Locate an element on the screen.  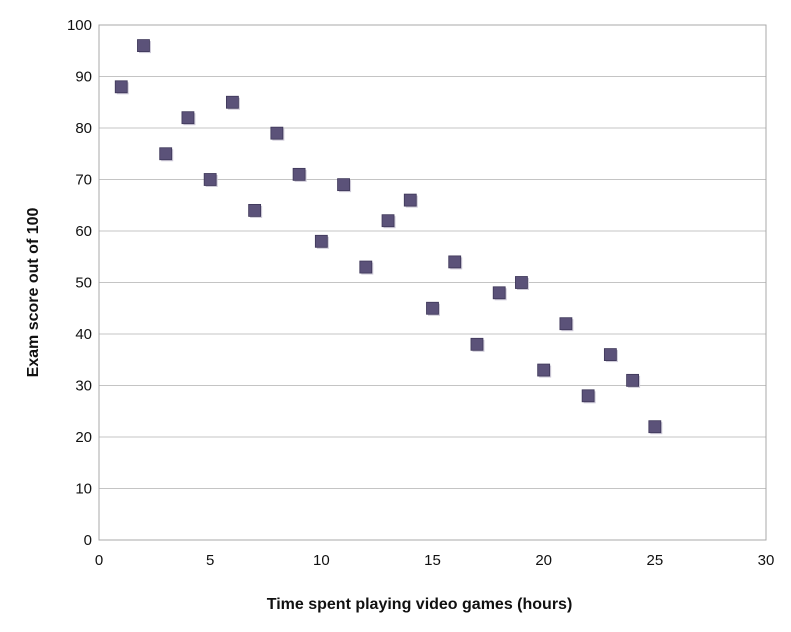
x-tick-label: 25 is located at coordinates (654, 560).